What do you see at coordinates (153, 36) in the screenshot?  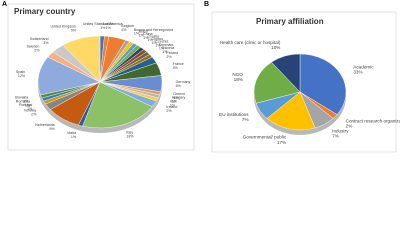 I see `slice-label: Croatia` at bounding box center [153, 36].